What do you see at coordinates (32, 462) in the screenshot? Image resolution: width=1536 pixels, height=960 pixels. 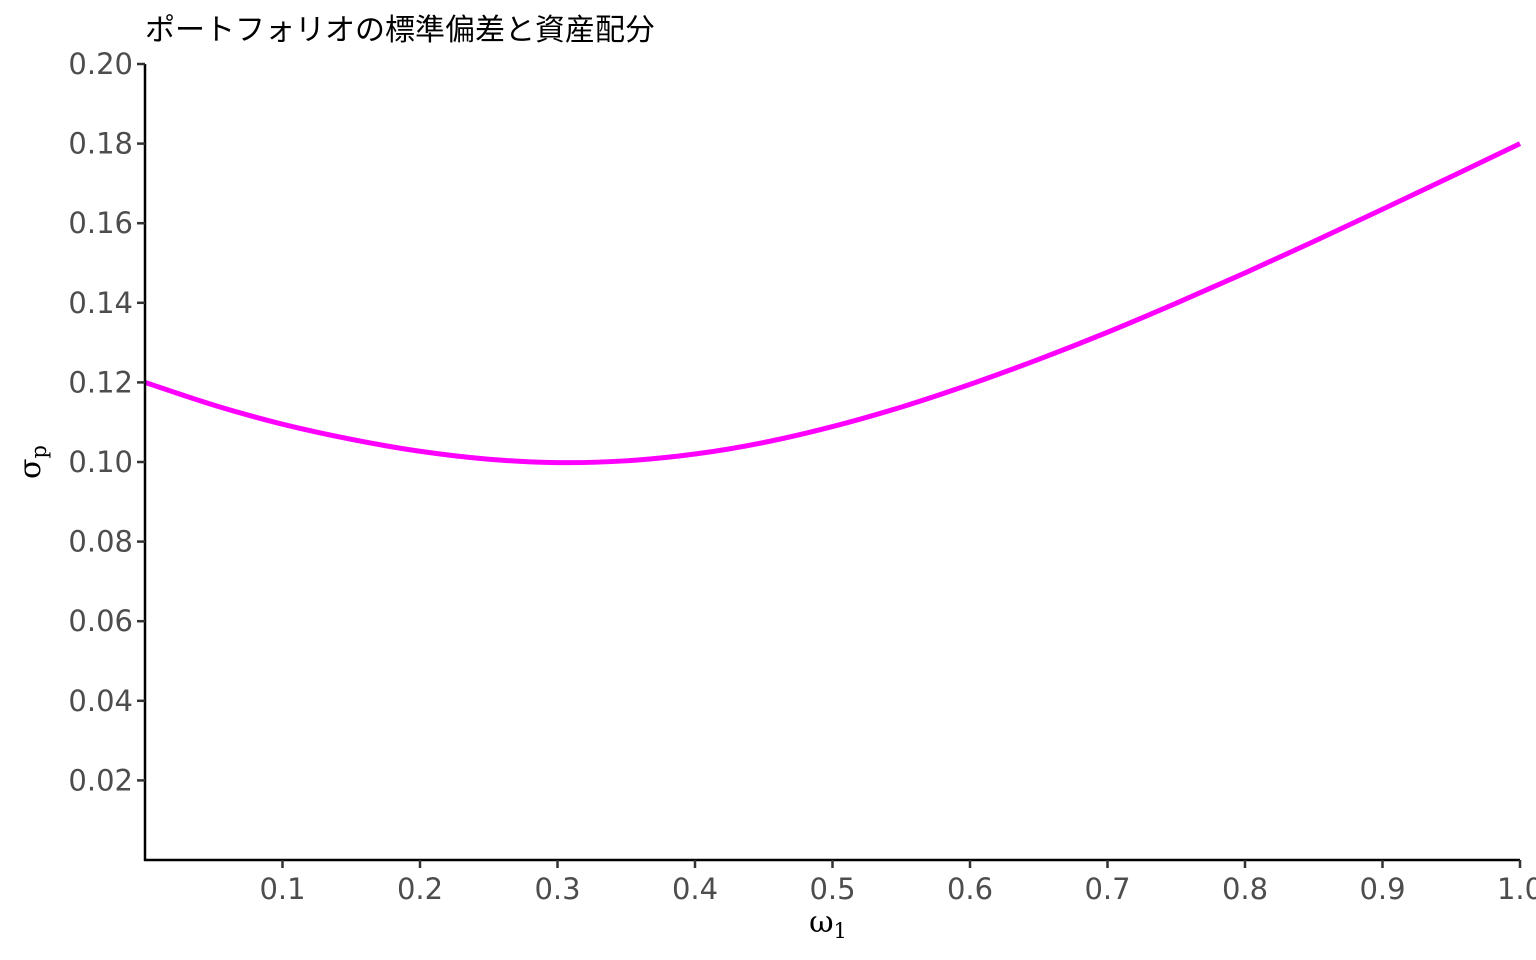 I see `y-axis-label: σp` at bounding box center [32, 462].